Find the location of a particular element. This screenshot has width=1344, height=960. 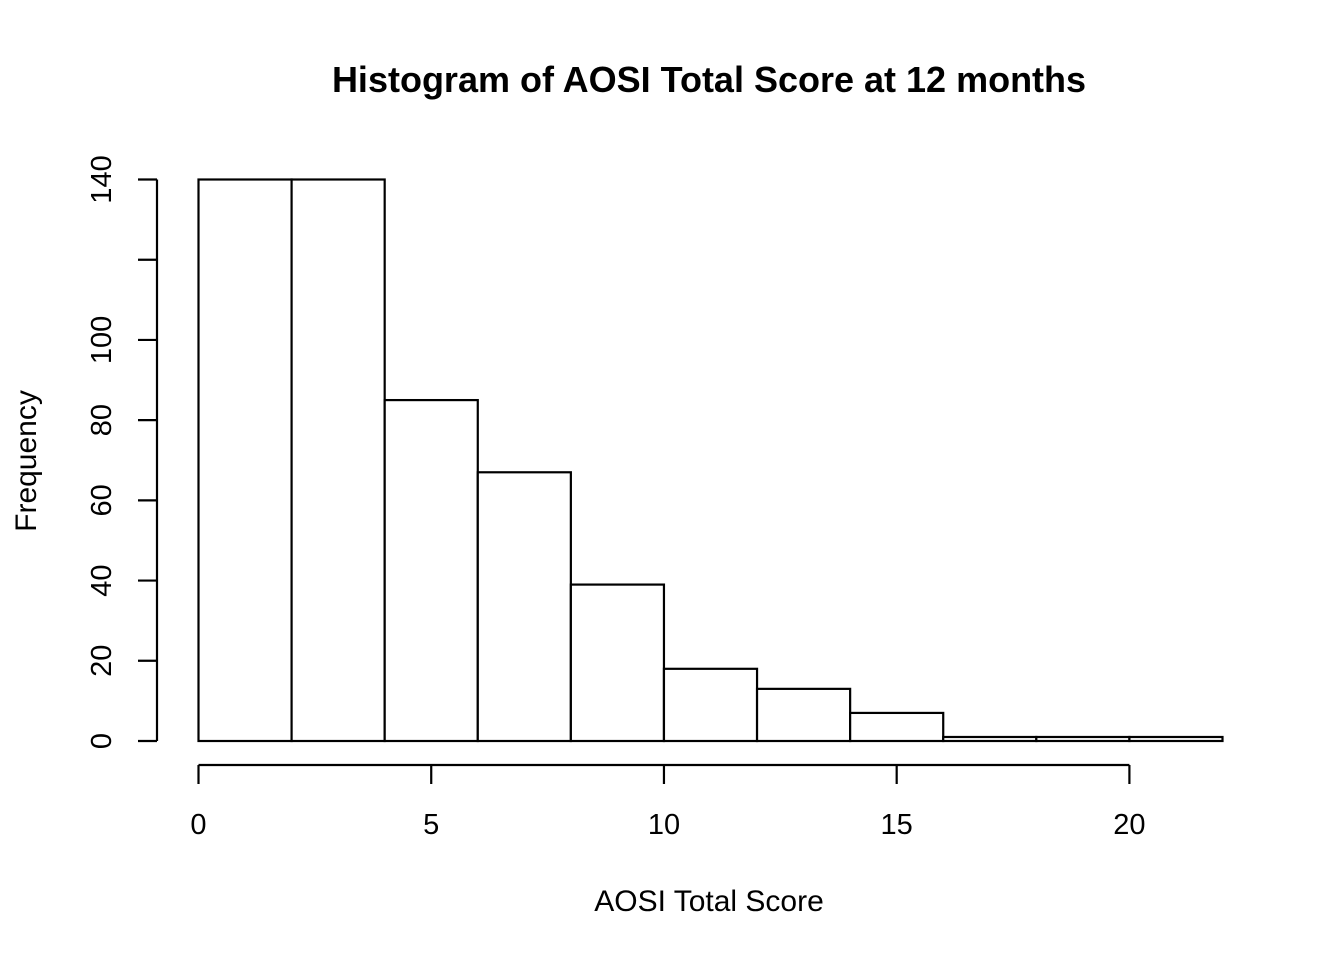

x-tick-label: 20 is located at coordinates (1129, 825).